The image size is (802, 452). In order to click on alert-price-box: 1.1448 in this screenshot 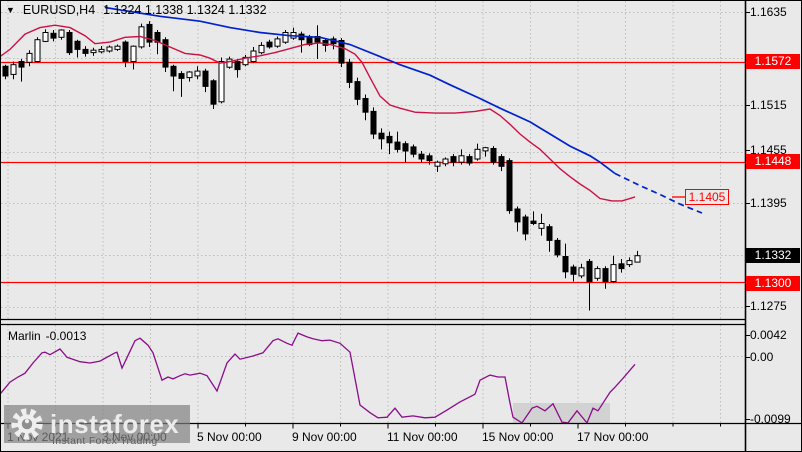, I will do `click(773, 161)`.